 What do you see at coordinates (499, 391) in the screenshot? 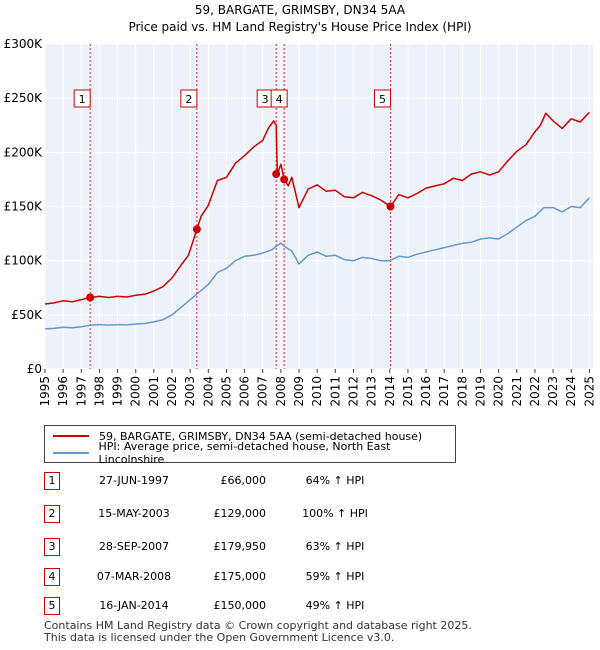
I see `x-tick-label: 2020` at bounding box center [499, 391].